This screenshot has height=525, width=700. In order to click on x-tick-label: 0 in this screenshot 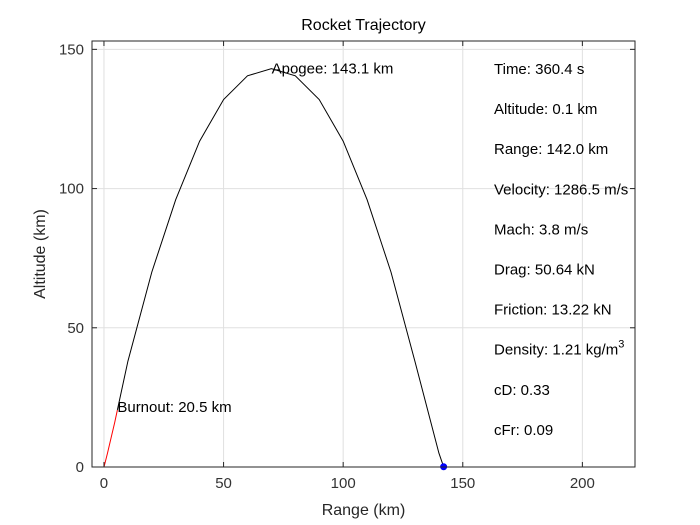, I will do `click(104, 483)`.